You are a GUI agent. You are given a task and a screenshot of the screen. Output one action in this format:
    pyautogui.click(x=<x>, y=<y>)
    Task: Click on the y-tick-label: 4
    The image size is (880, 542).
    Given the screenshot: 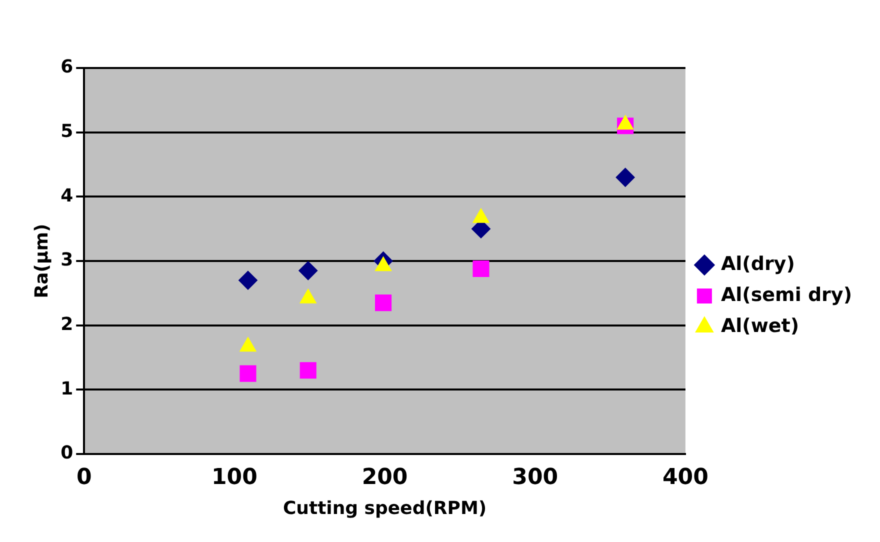 What is the action you would take?
    pyautogui.click(x=67, y=195)
    